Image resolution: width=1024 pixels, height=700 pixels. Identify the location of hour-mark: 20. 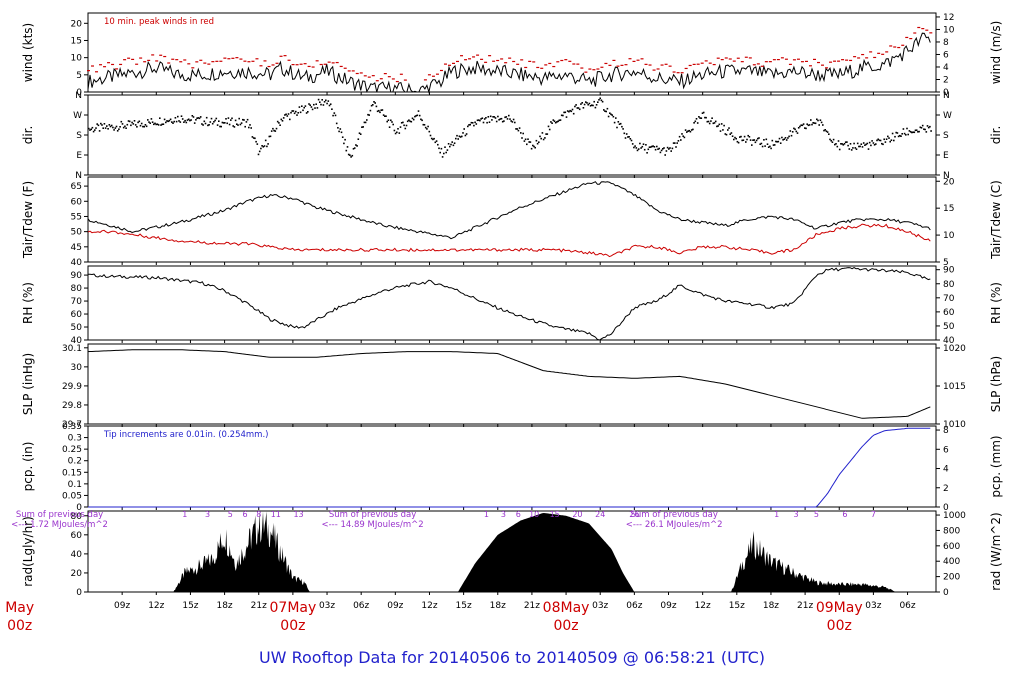
(577, 514).